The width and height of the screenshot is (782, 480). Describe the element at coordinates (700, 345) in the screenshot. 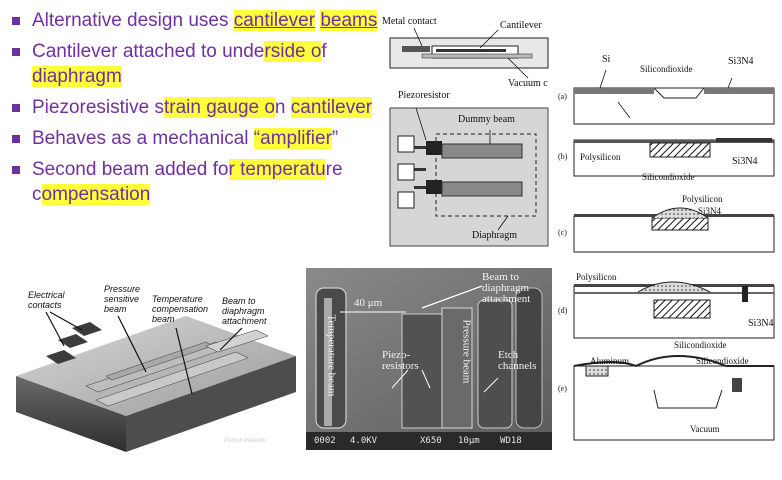

I see `label-sio2-d: Silicondioxide` at that location.